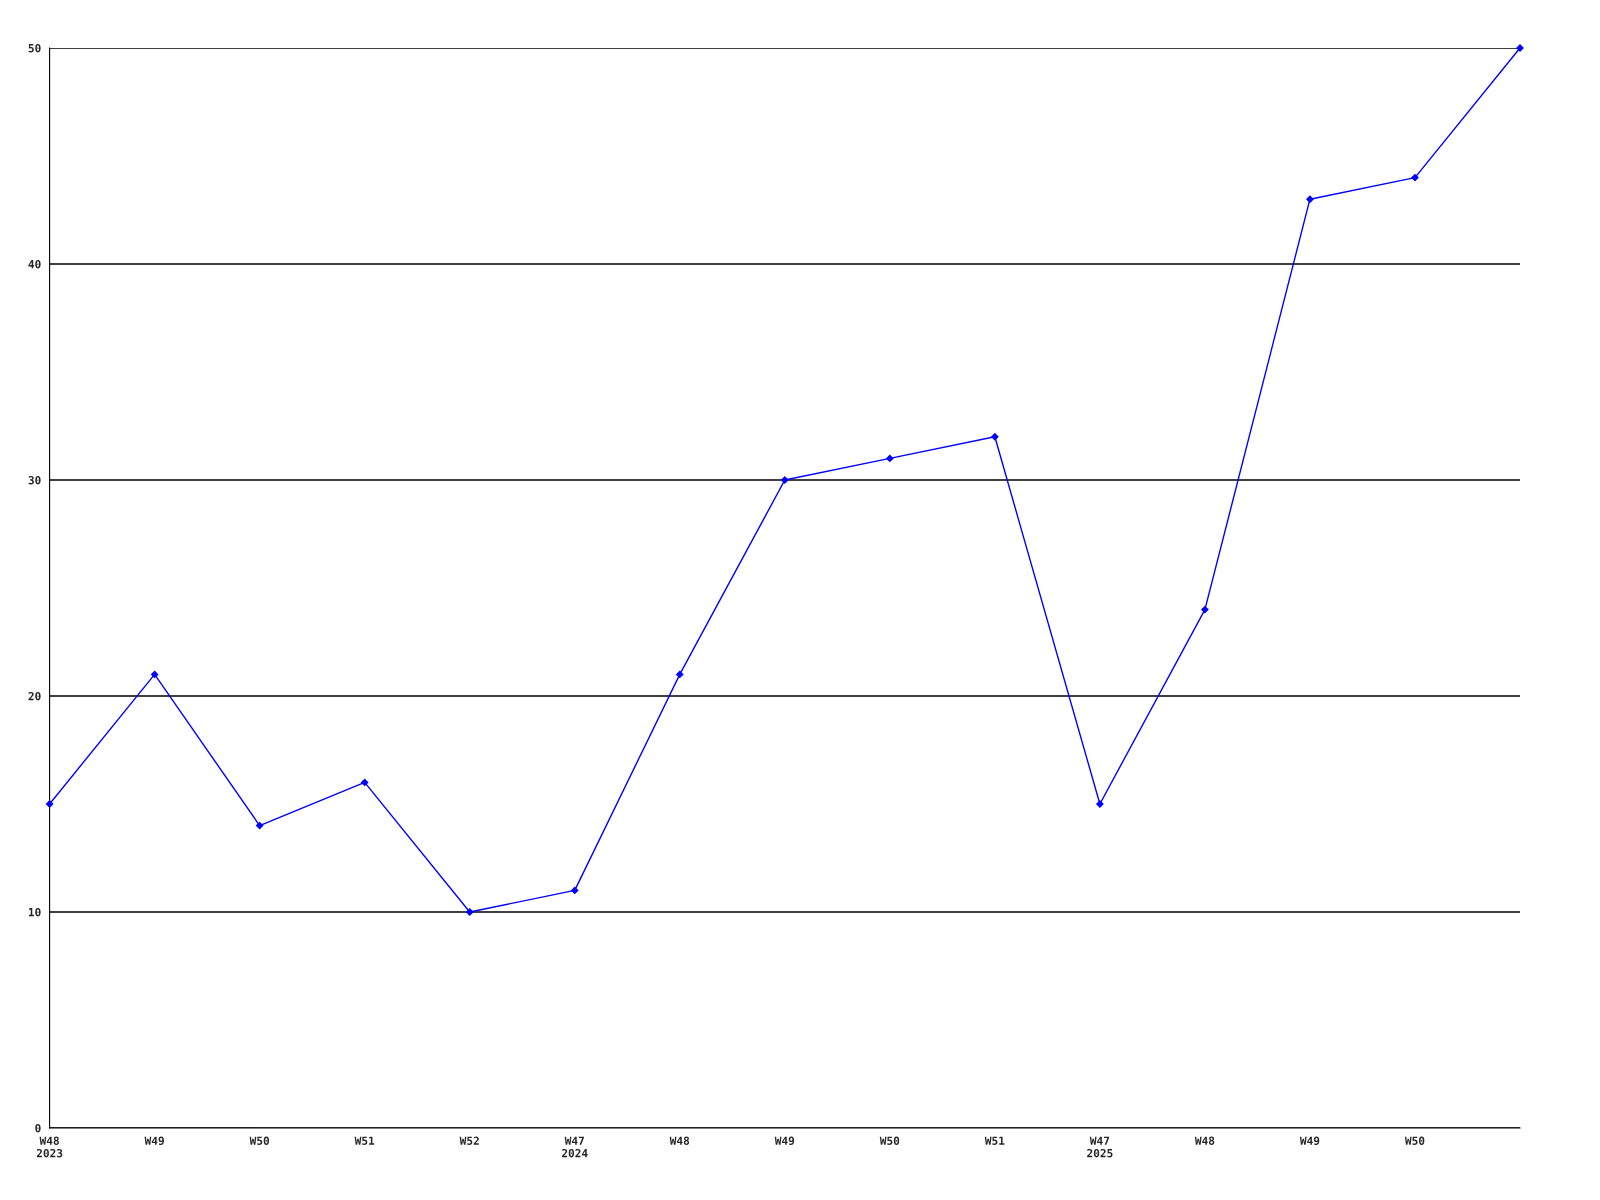 The height and width of the screenshot is (1200, 1600). What do you see at coordinates (49, 1147) in the screenshot?
I see `x-tick-label: W48 2023` at bounding box center [49, 1147].